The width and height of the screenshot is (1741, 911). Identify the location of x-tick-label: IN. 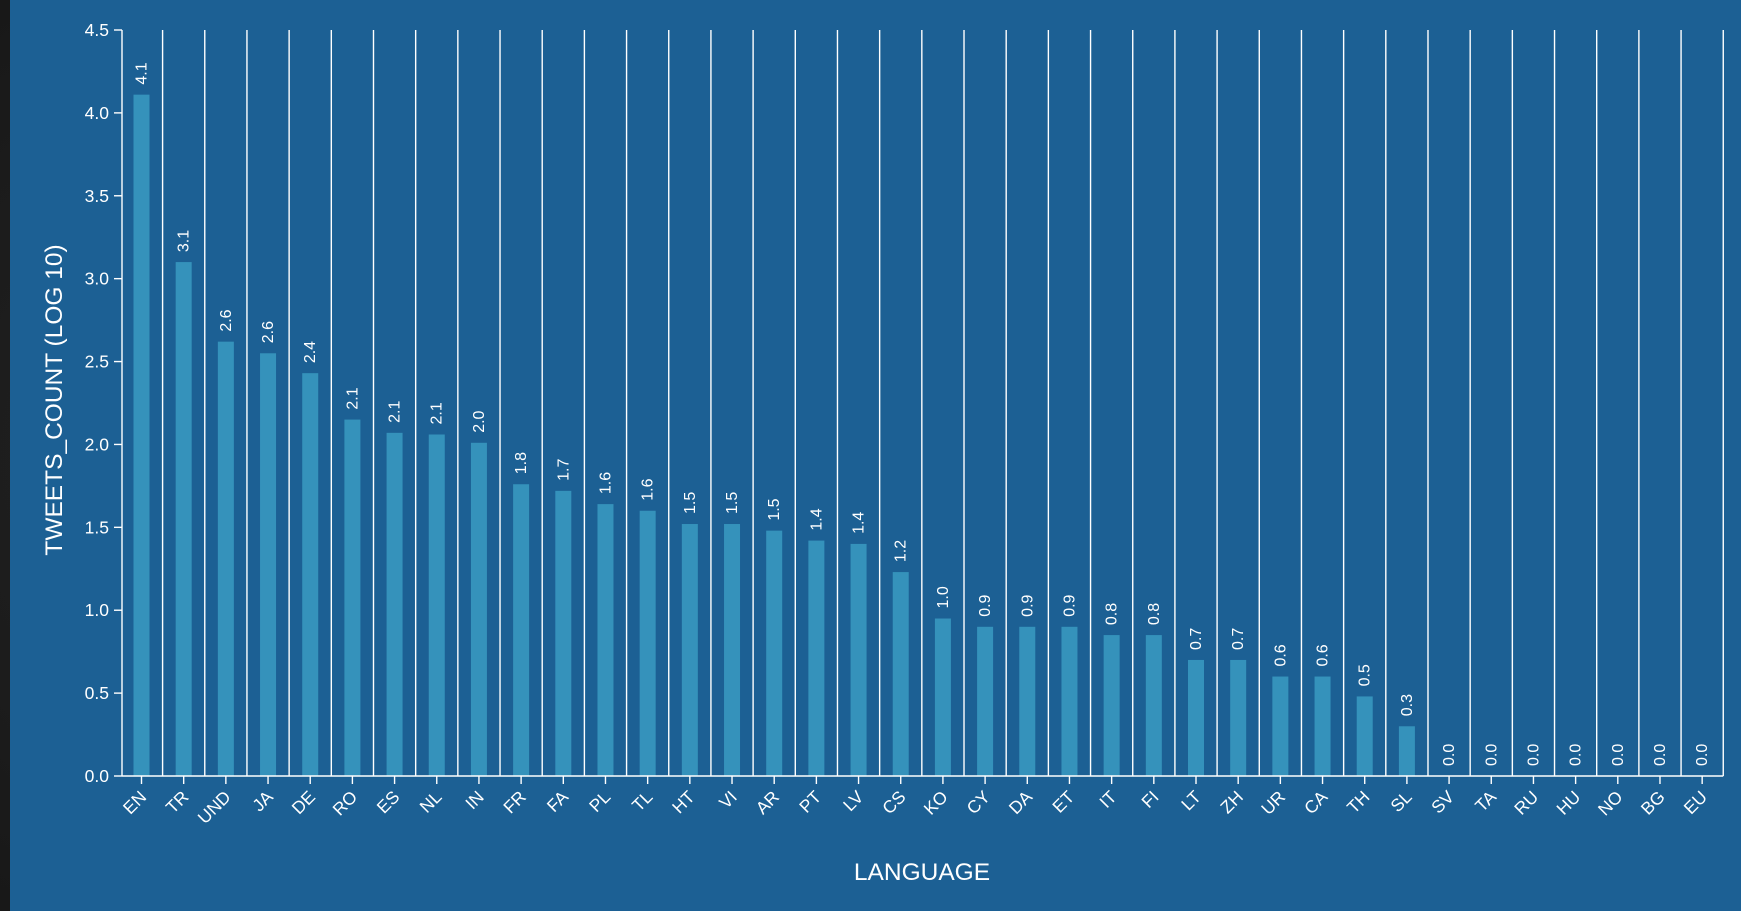
(474, 800).